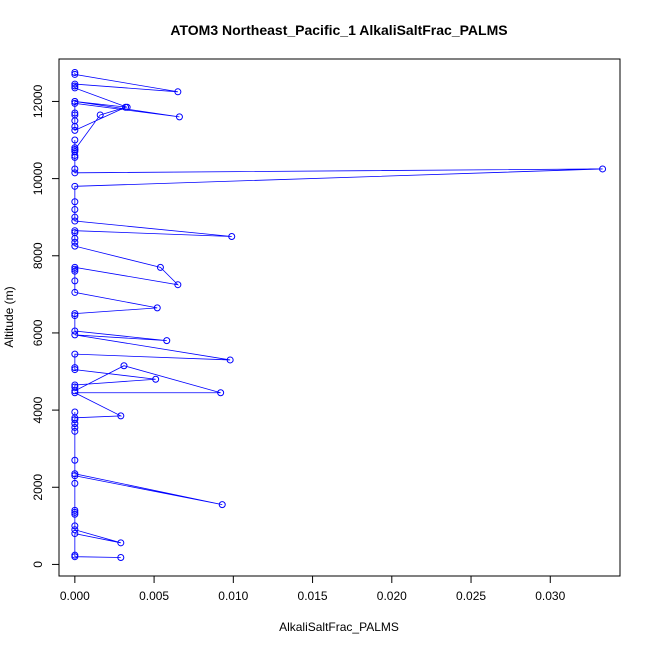 The height and width of the screenshot is (650, 650). What do you see at coordinates (75, 596) in the screenshot?
I see `x-tick-label: 0.000` at bounding box center [75, 596].